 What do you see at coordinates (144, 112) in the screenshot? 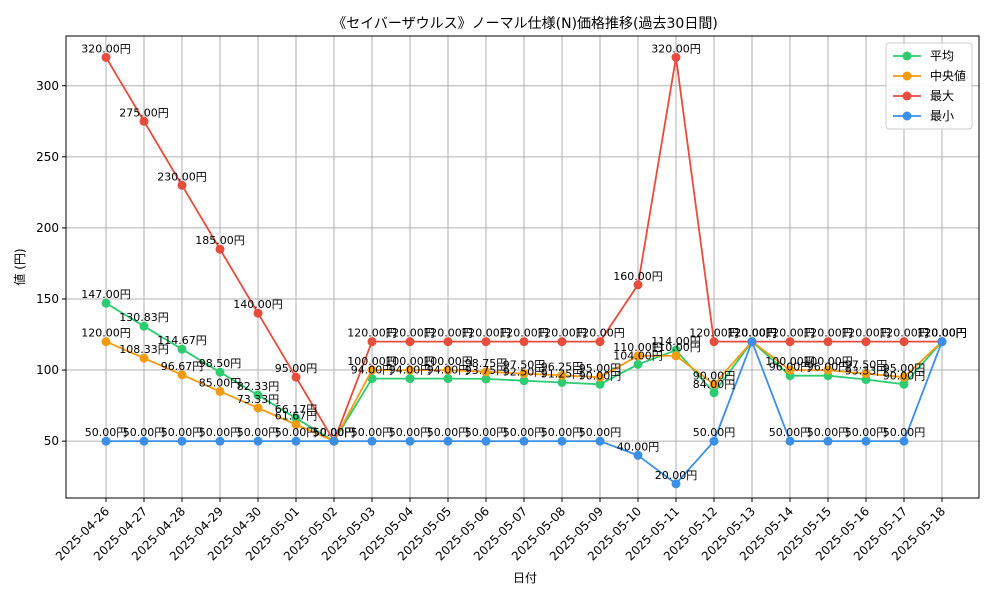
I see `data-label: 275.00円` at bounding box center [144, 112].